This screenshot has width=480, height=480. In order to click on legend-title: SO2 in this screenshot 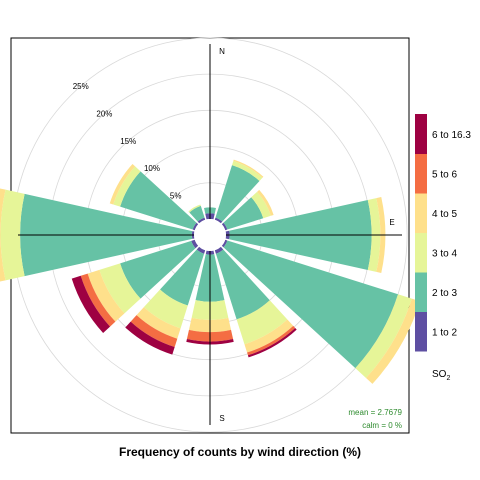, I will do `click(441, 375)`.